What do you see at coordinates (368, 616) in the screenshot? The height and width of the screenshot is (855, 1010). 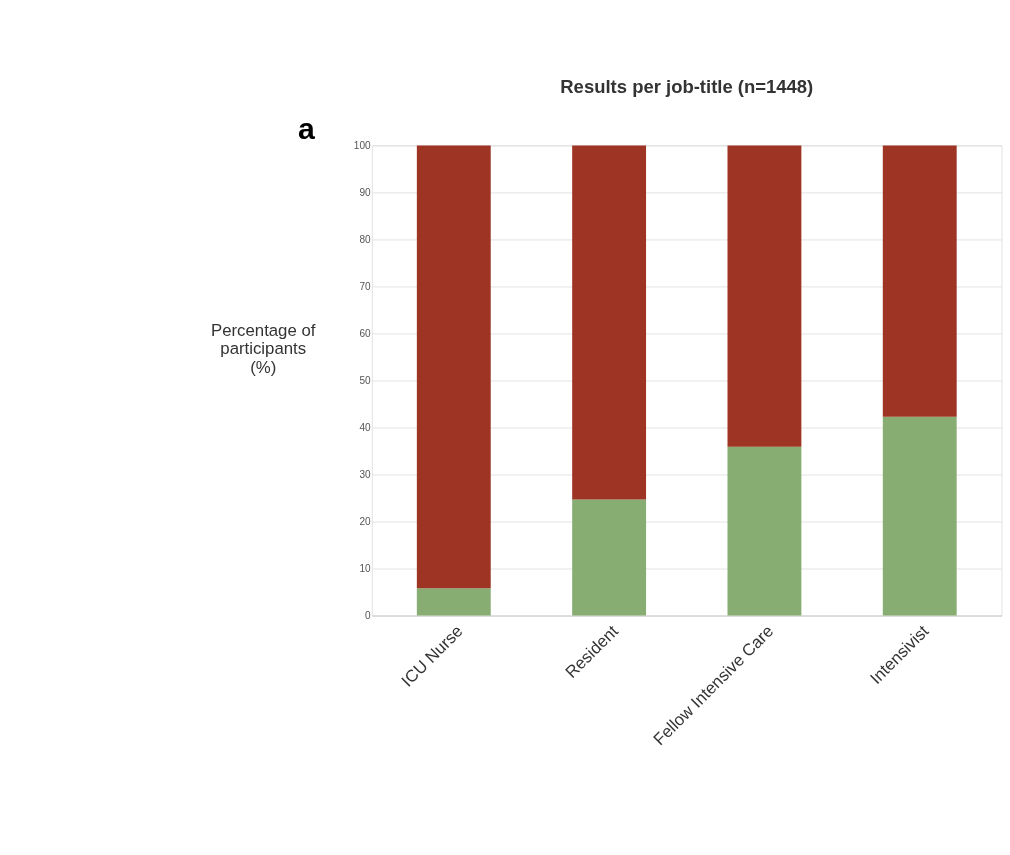 I see `y-tick-label: 0` at bounding box center [368, 616].